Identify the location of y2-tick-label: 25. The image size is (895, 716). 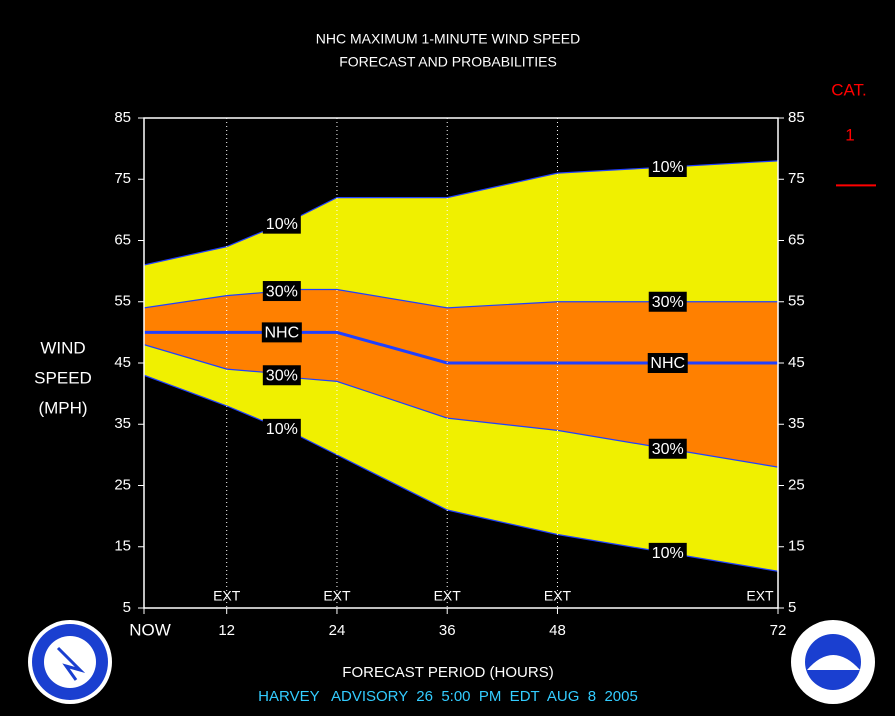
(796, 484).